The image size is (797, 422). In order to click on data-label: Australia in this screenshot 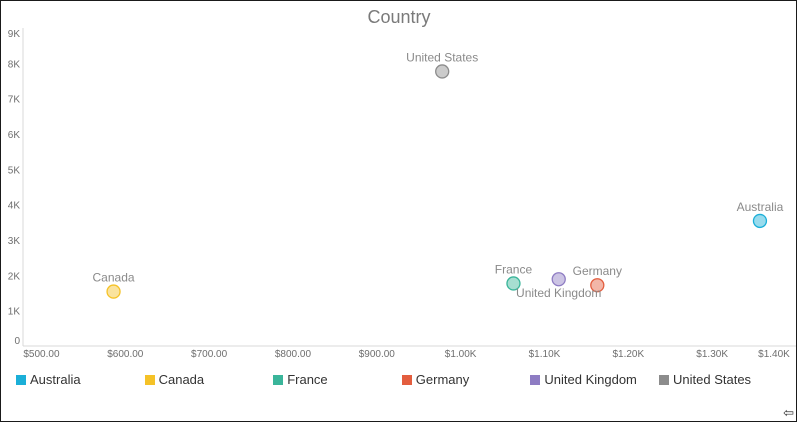, I will do `click(760, 207)`.